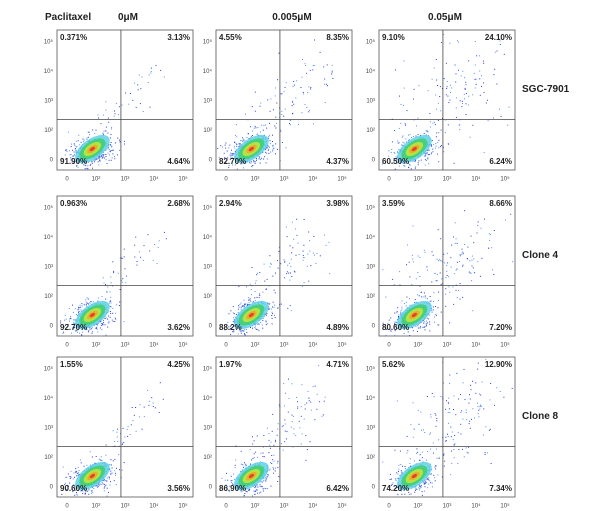 Image resolution: width=600 pixels, height=511 pixels. I want to click on y-tick-label: 10³, so click(370, 102).